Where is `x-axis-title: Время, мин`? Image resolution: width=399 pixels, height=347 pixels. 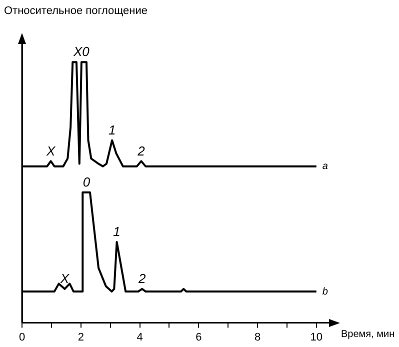 x-axis-title: Время, мин is located at coordinates (368, 334).